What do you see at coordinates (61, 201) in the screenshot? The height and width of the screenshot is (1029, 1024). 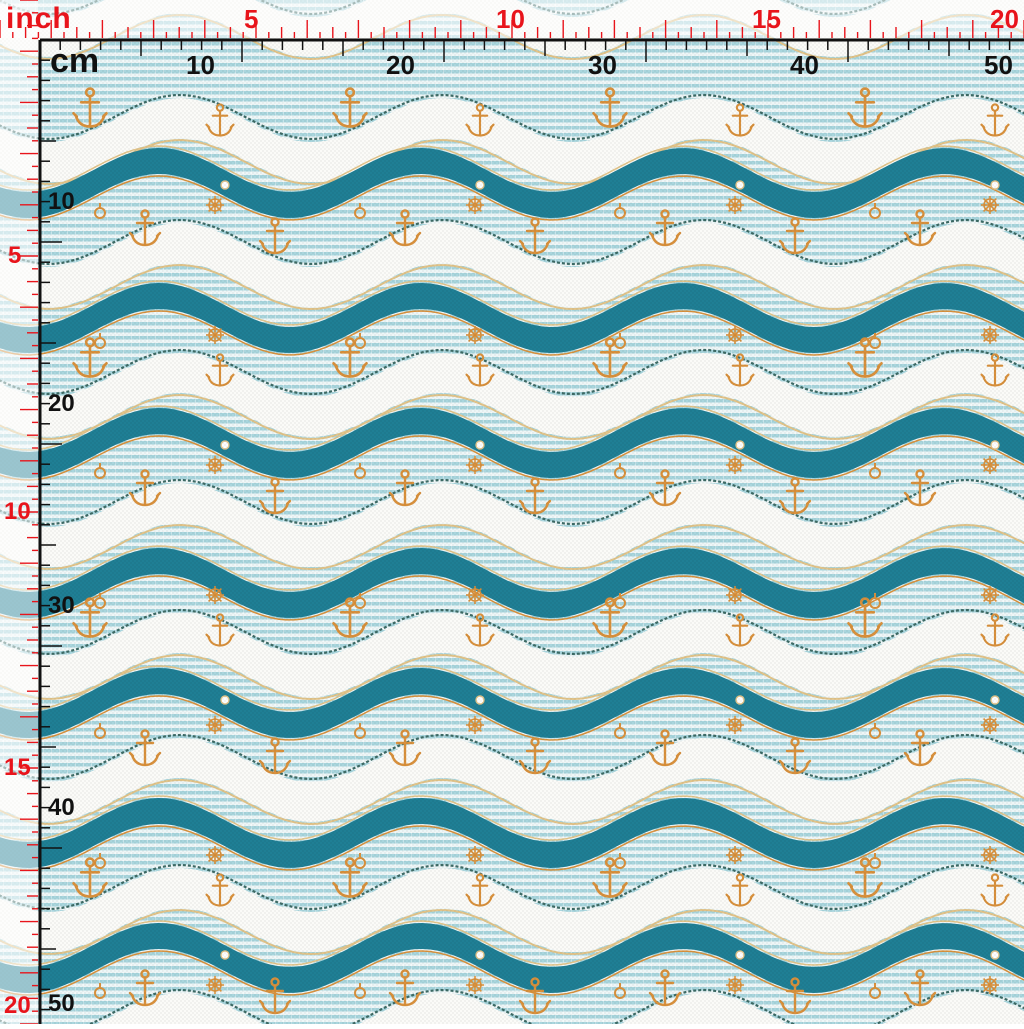 I see `cm-left-label: 10` at bounding box center [61, 201].